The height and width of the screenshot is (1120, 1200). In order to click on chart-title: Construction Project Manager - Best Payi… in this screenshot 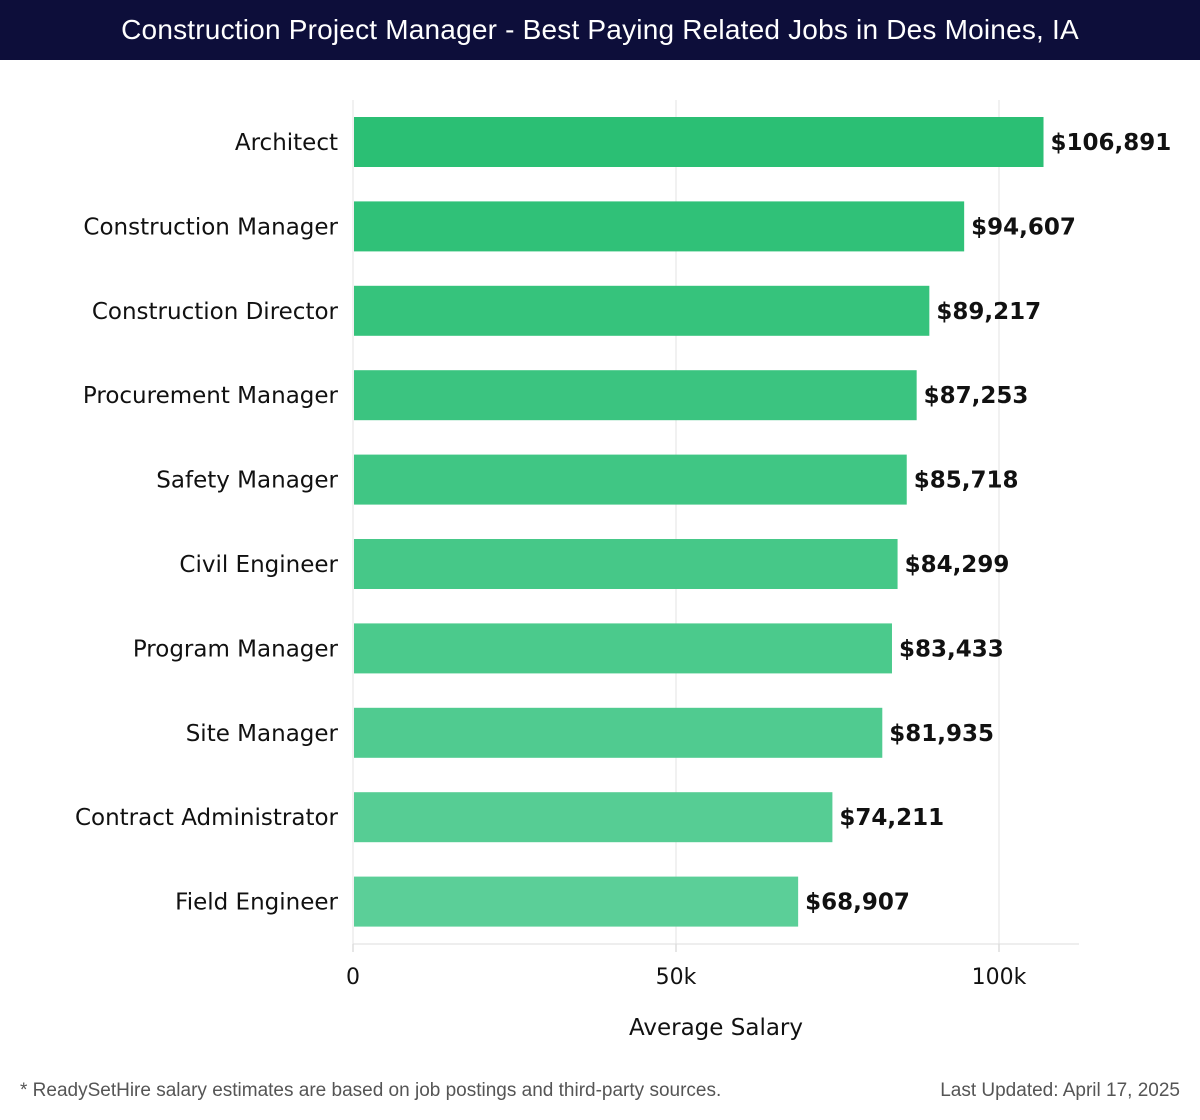, I will do `click(600, 30)`.